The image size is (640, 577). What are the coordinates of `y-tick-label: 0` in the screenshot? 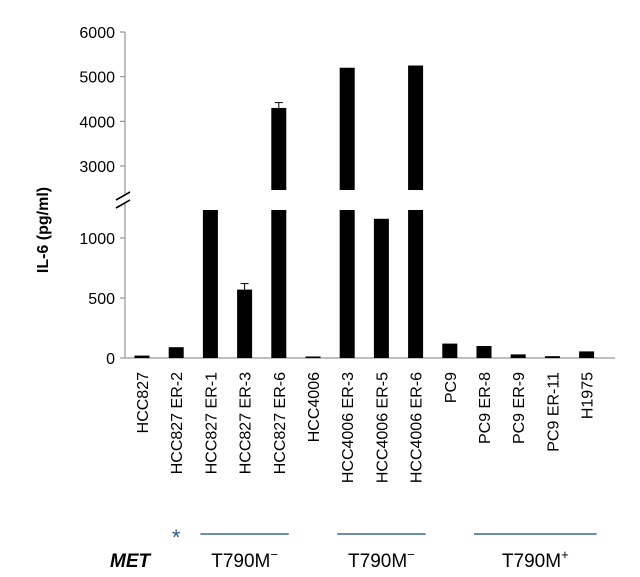 It's located at (110, 359).